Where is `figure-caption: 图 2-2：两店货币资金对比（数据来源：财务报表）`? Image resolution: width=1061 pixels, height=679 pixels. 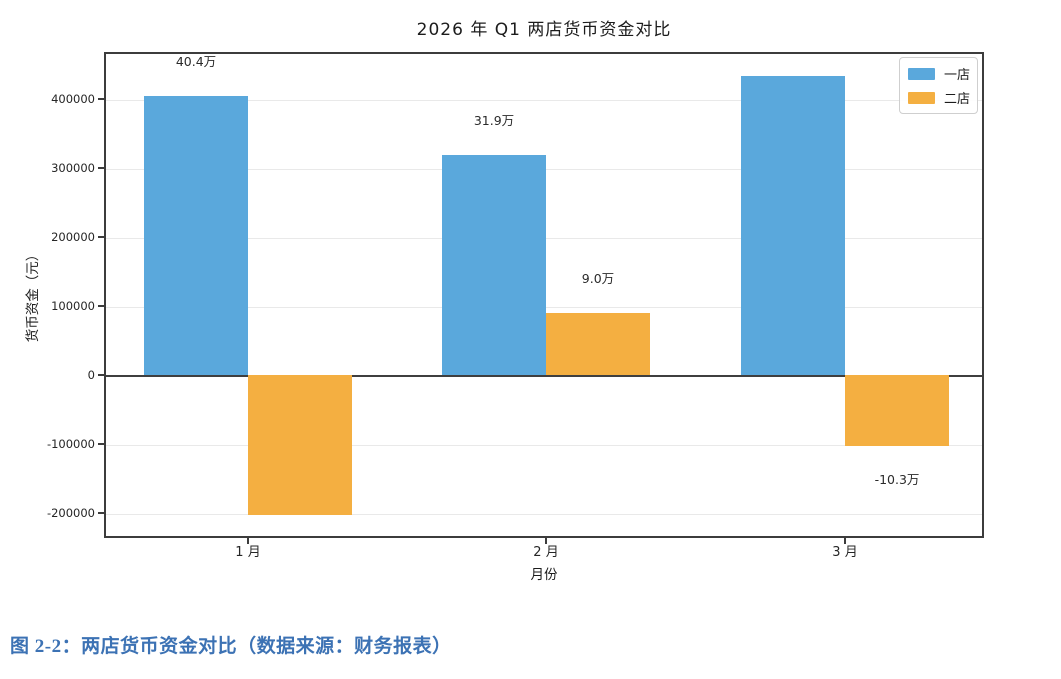
figure-caption: 图 2-2：两店货币资金对比（数据来源：财务报表） is located at coordinates (231, 646).